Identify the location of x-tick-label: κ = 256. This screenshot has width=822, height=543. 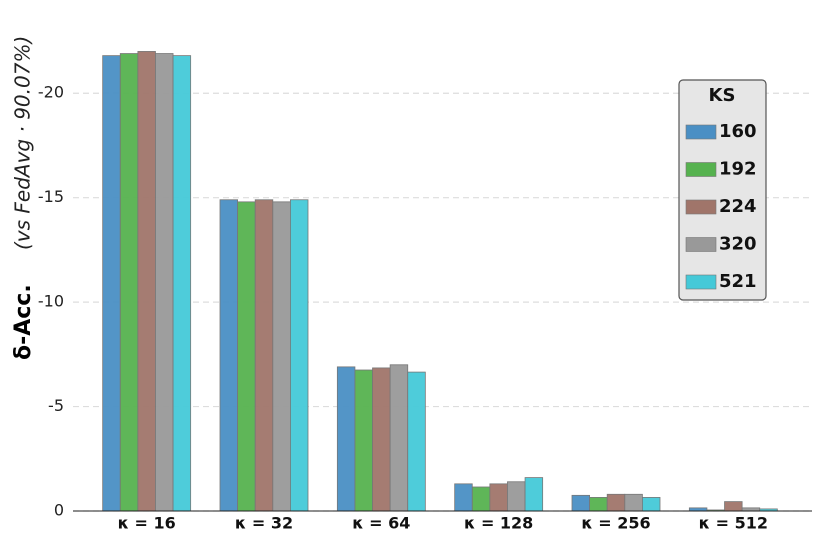
(615, 523).